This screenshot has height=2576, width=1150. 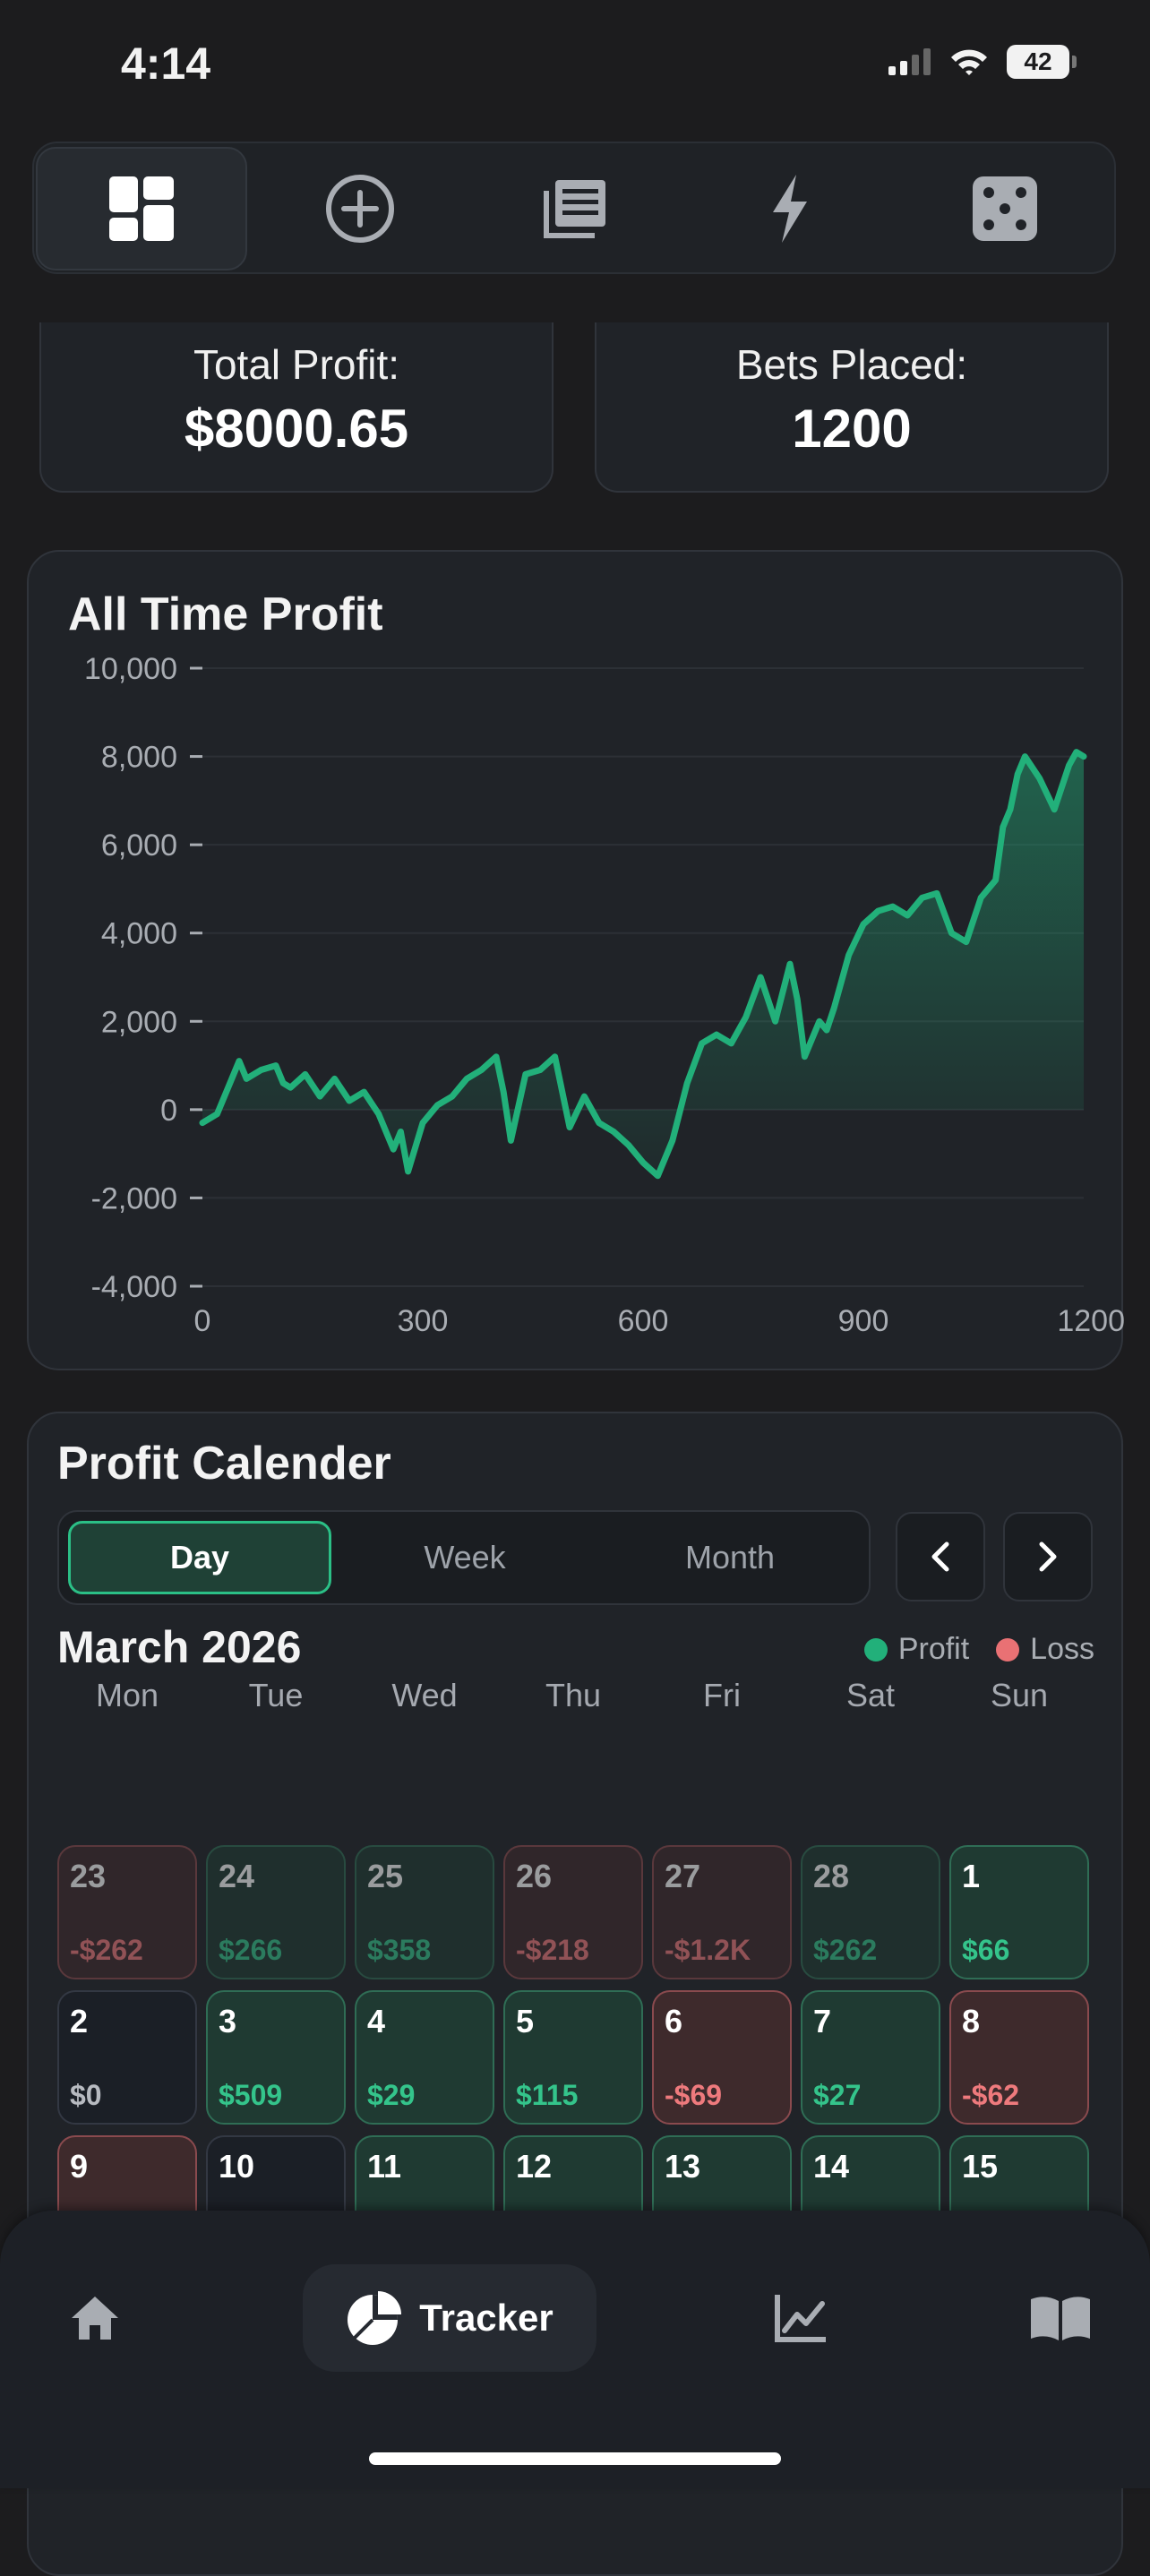 I want to click on calendar-day: 25 $358, so click(x=424, y=1912).